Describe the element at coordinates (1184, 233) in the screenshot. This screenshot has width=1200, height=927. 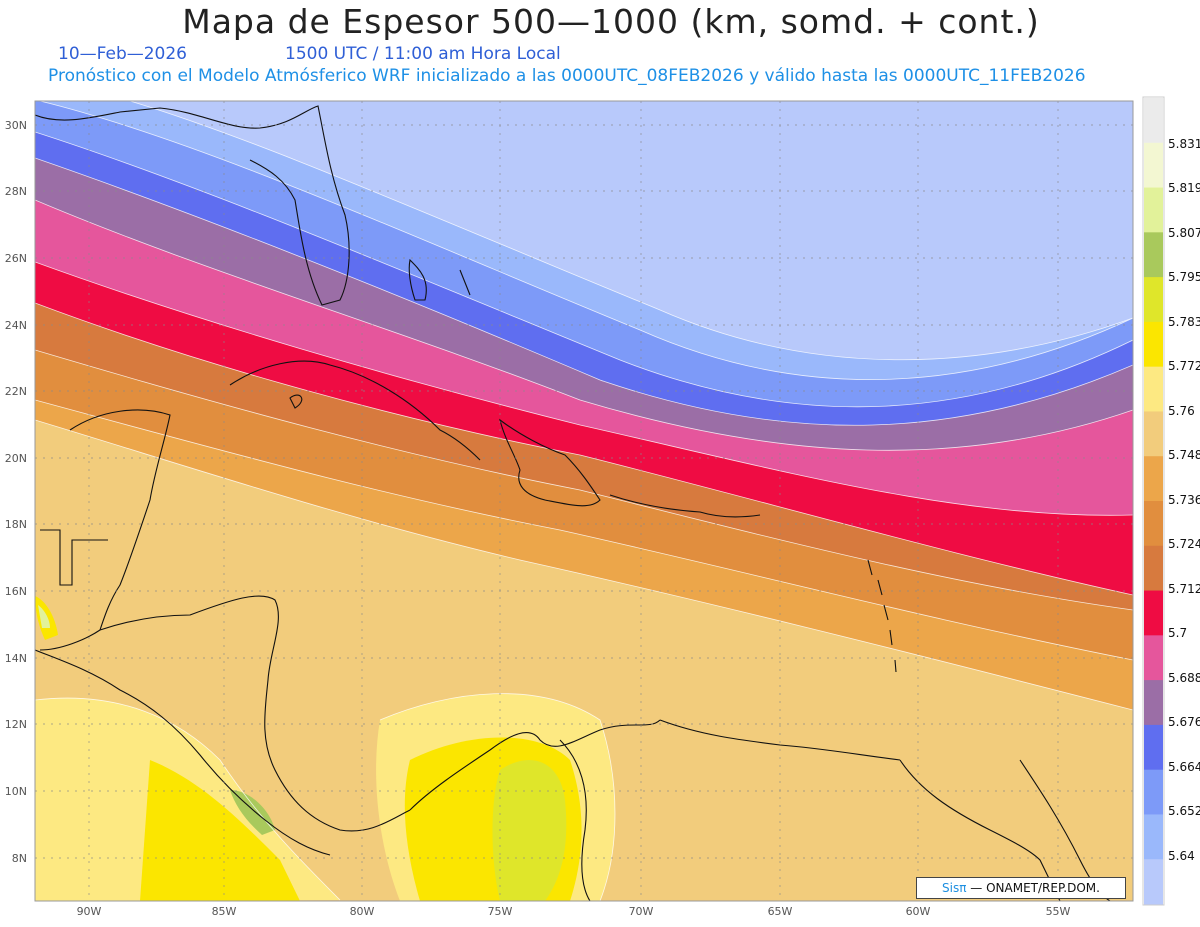
I see `legend-label: 5.807` at that location.